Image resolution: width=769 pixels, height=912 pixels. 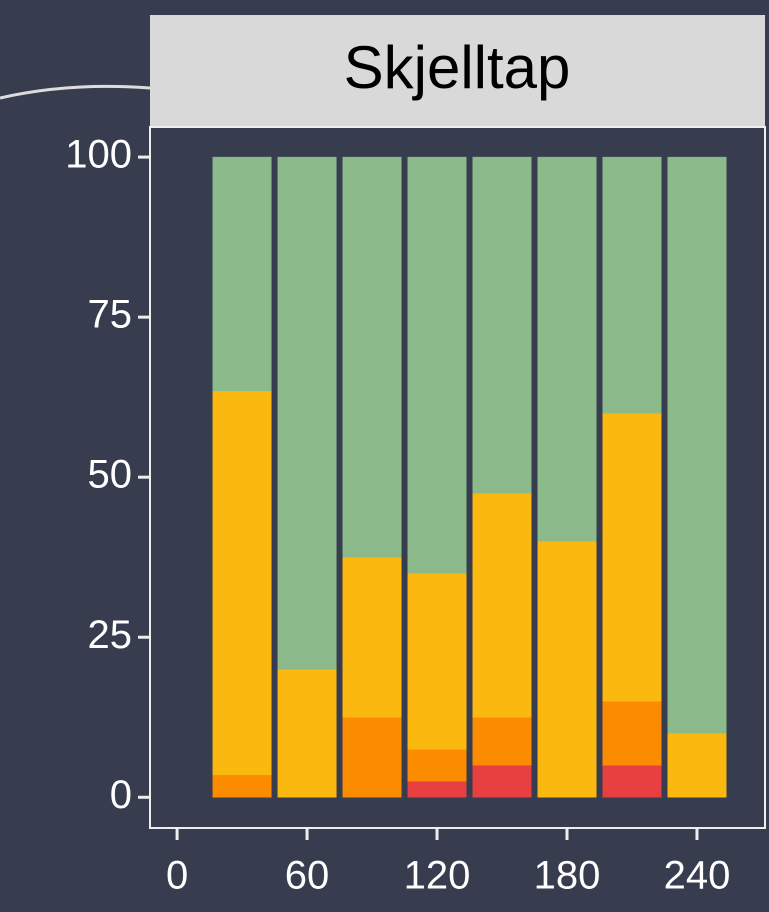 I want to click on facet-strip, so click(x=457, y=71).